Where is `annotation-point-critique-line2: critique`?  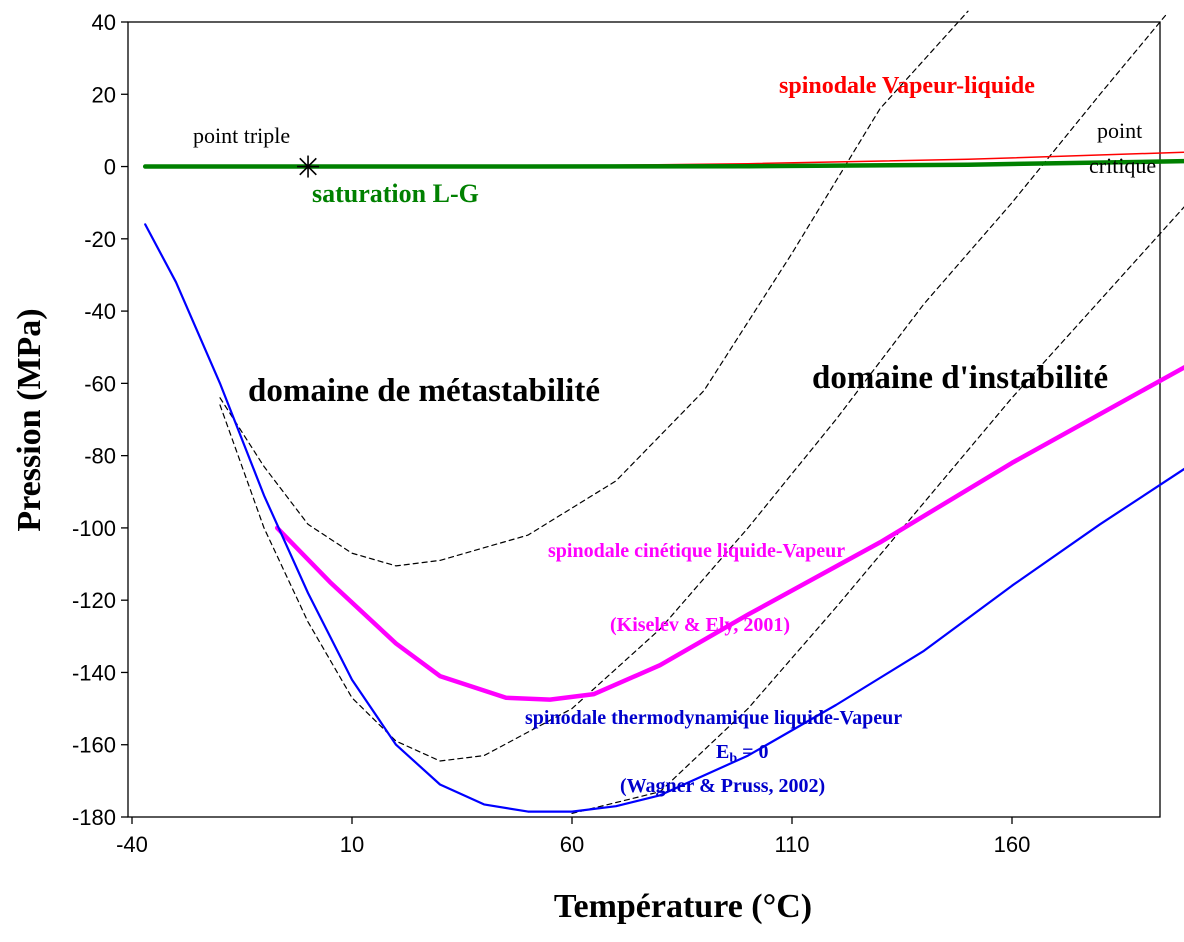 annotation-point-critique-line2: critique is located at coordinates (1122, 165).